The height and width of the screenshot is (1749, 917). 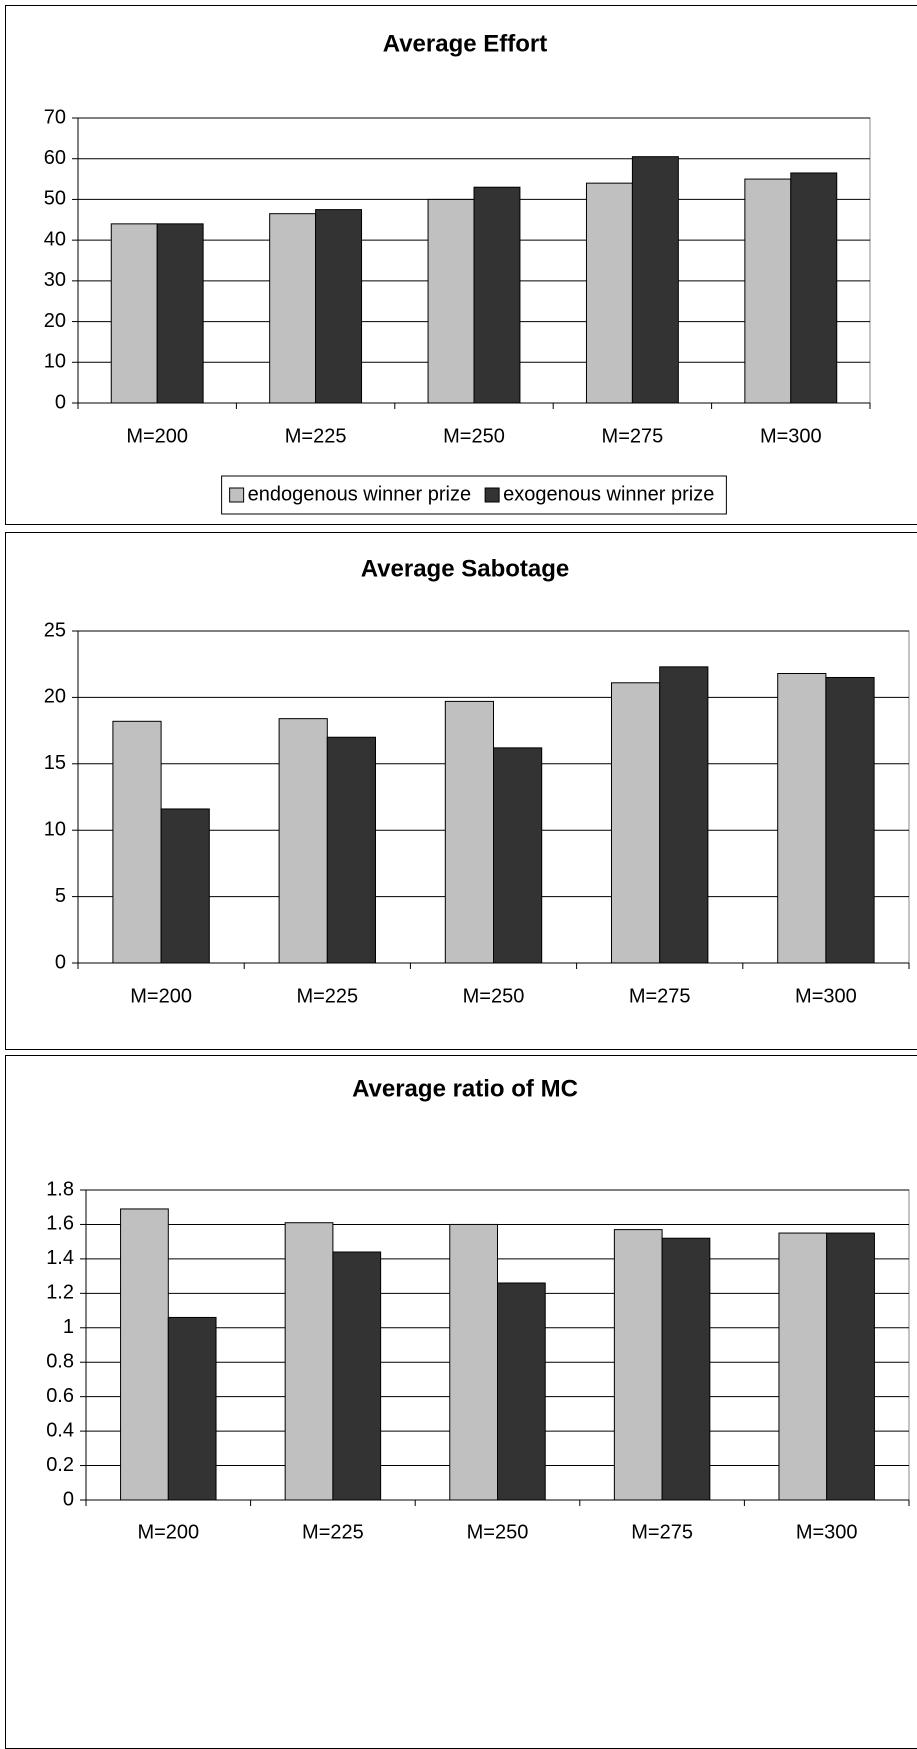 I want to click on y-tick-label: 1, so click(x=68, y=1327).